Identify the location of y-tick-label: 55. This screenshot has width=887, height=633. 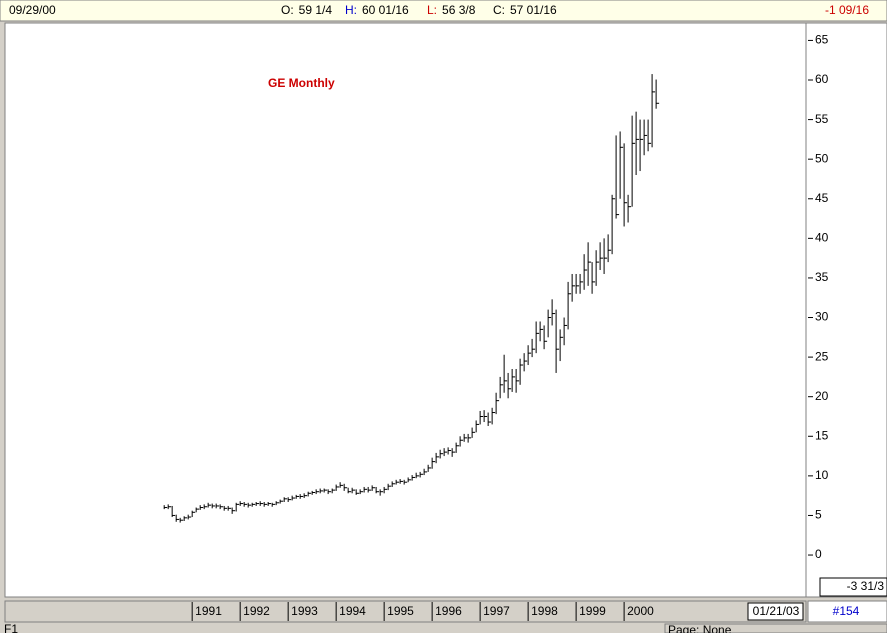
(822, 119).